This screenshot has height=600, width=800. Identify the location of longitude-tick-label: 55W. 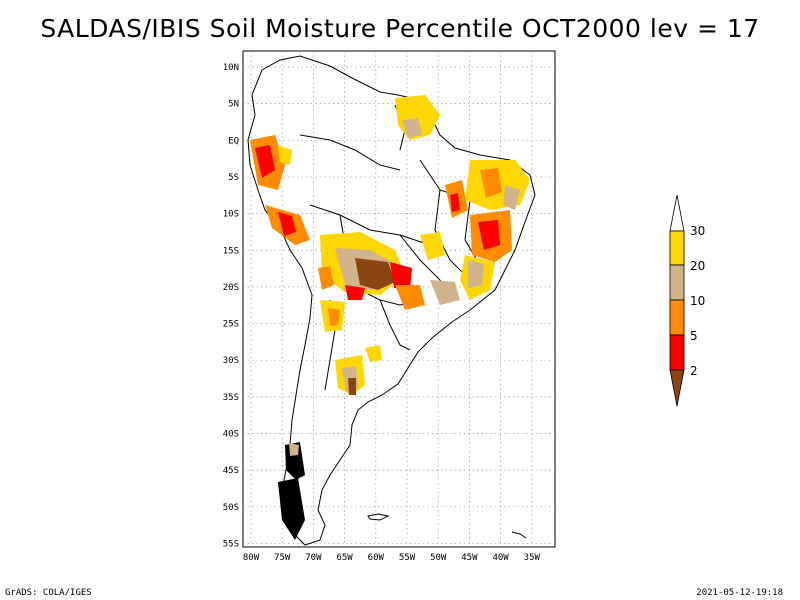
(407, 558).